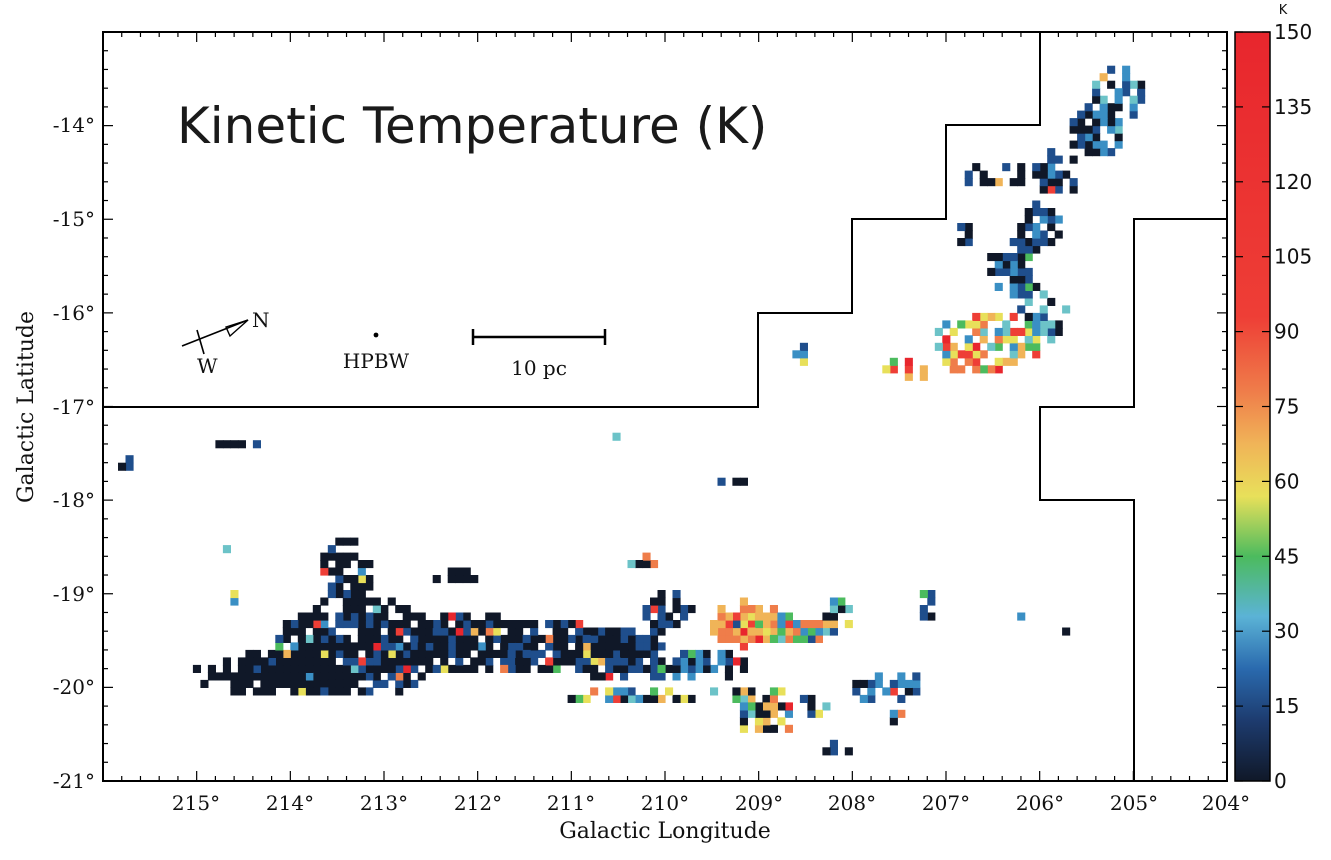 The image size is (1331, 860). Describe the element at coordinates (665, 803) in the screenshot. I see `x-tick-label: 210°` at that location.